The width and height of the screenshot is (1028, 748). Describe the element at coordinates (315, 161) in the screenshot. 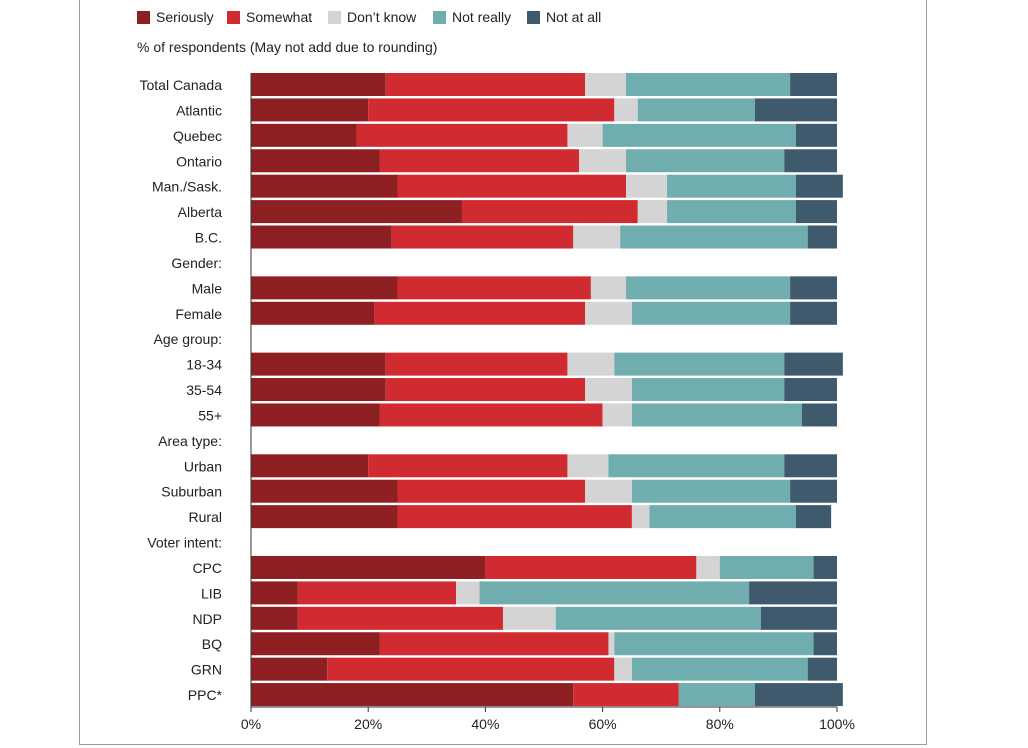

I see `bar-ontario-seriously` at that location.